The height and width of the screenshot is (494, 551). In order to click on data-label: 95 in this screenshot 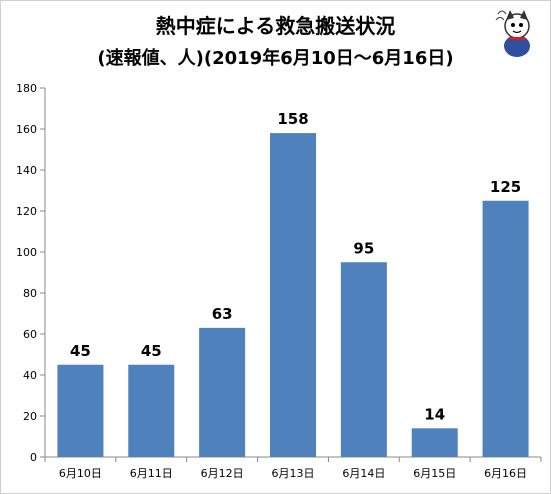, I will do `click(363, 248)`.